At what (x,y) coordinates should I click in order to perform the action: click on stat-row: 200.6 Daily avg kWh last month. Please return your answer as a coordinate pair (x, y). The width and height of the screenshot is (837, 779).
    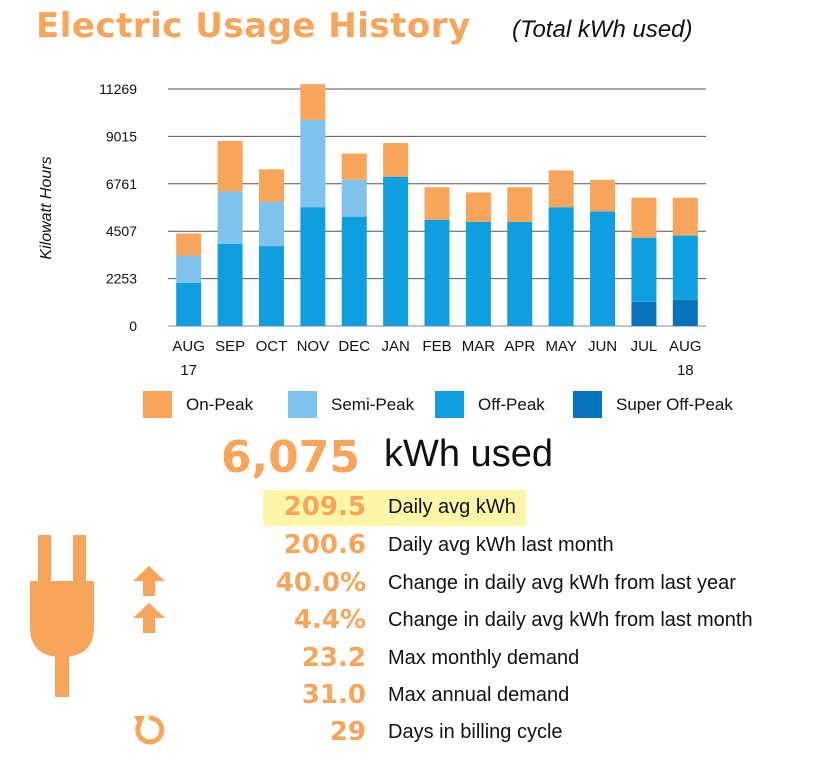
    Looking at the image, I should click on (510, 546).